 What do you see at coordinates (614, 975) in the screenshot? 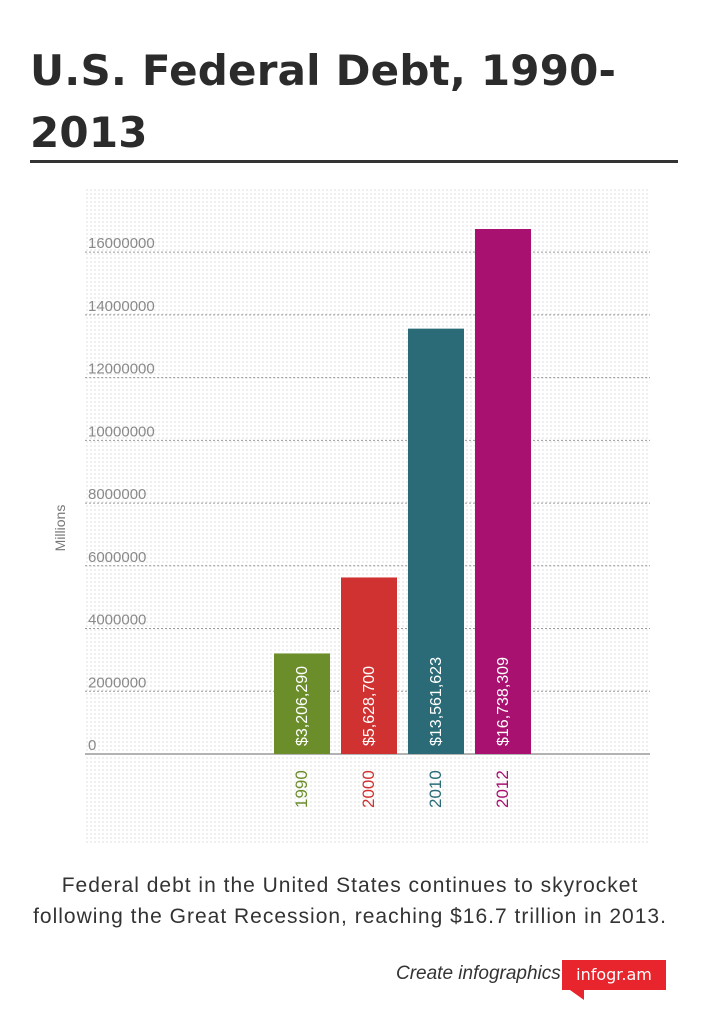
I see `infogram-logo: infogr.am` at bounding box center [614, 975].